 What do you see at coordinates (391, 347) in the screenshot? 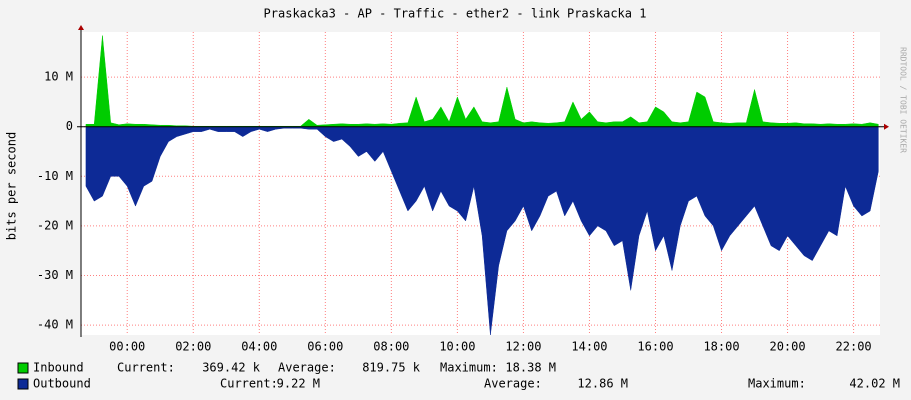
I see `x-tick-label: 08:00` at bounding box center [391, 347].